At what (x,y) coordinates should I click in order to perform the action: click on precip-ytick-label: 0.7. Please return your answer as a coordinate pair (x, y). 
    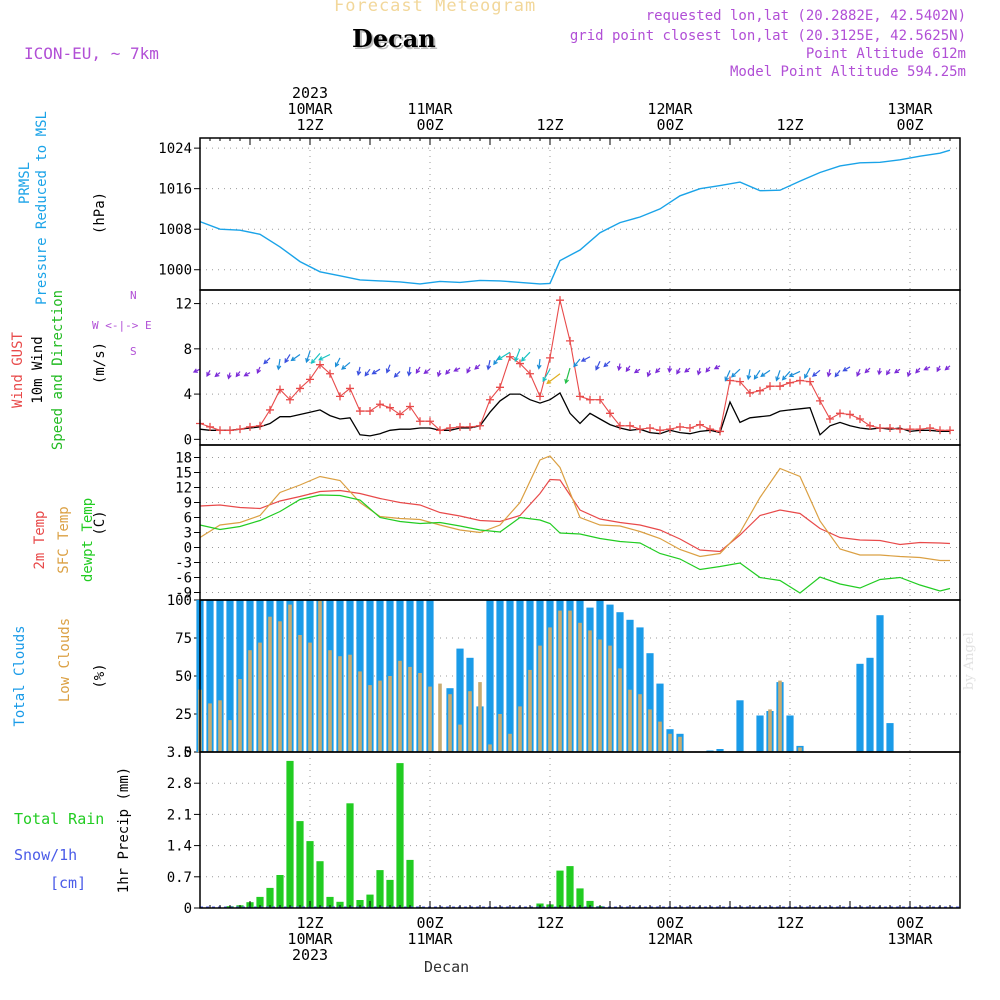
    Looking at the image, I should click on (179, 878).